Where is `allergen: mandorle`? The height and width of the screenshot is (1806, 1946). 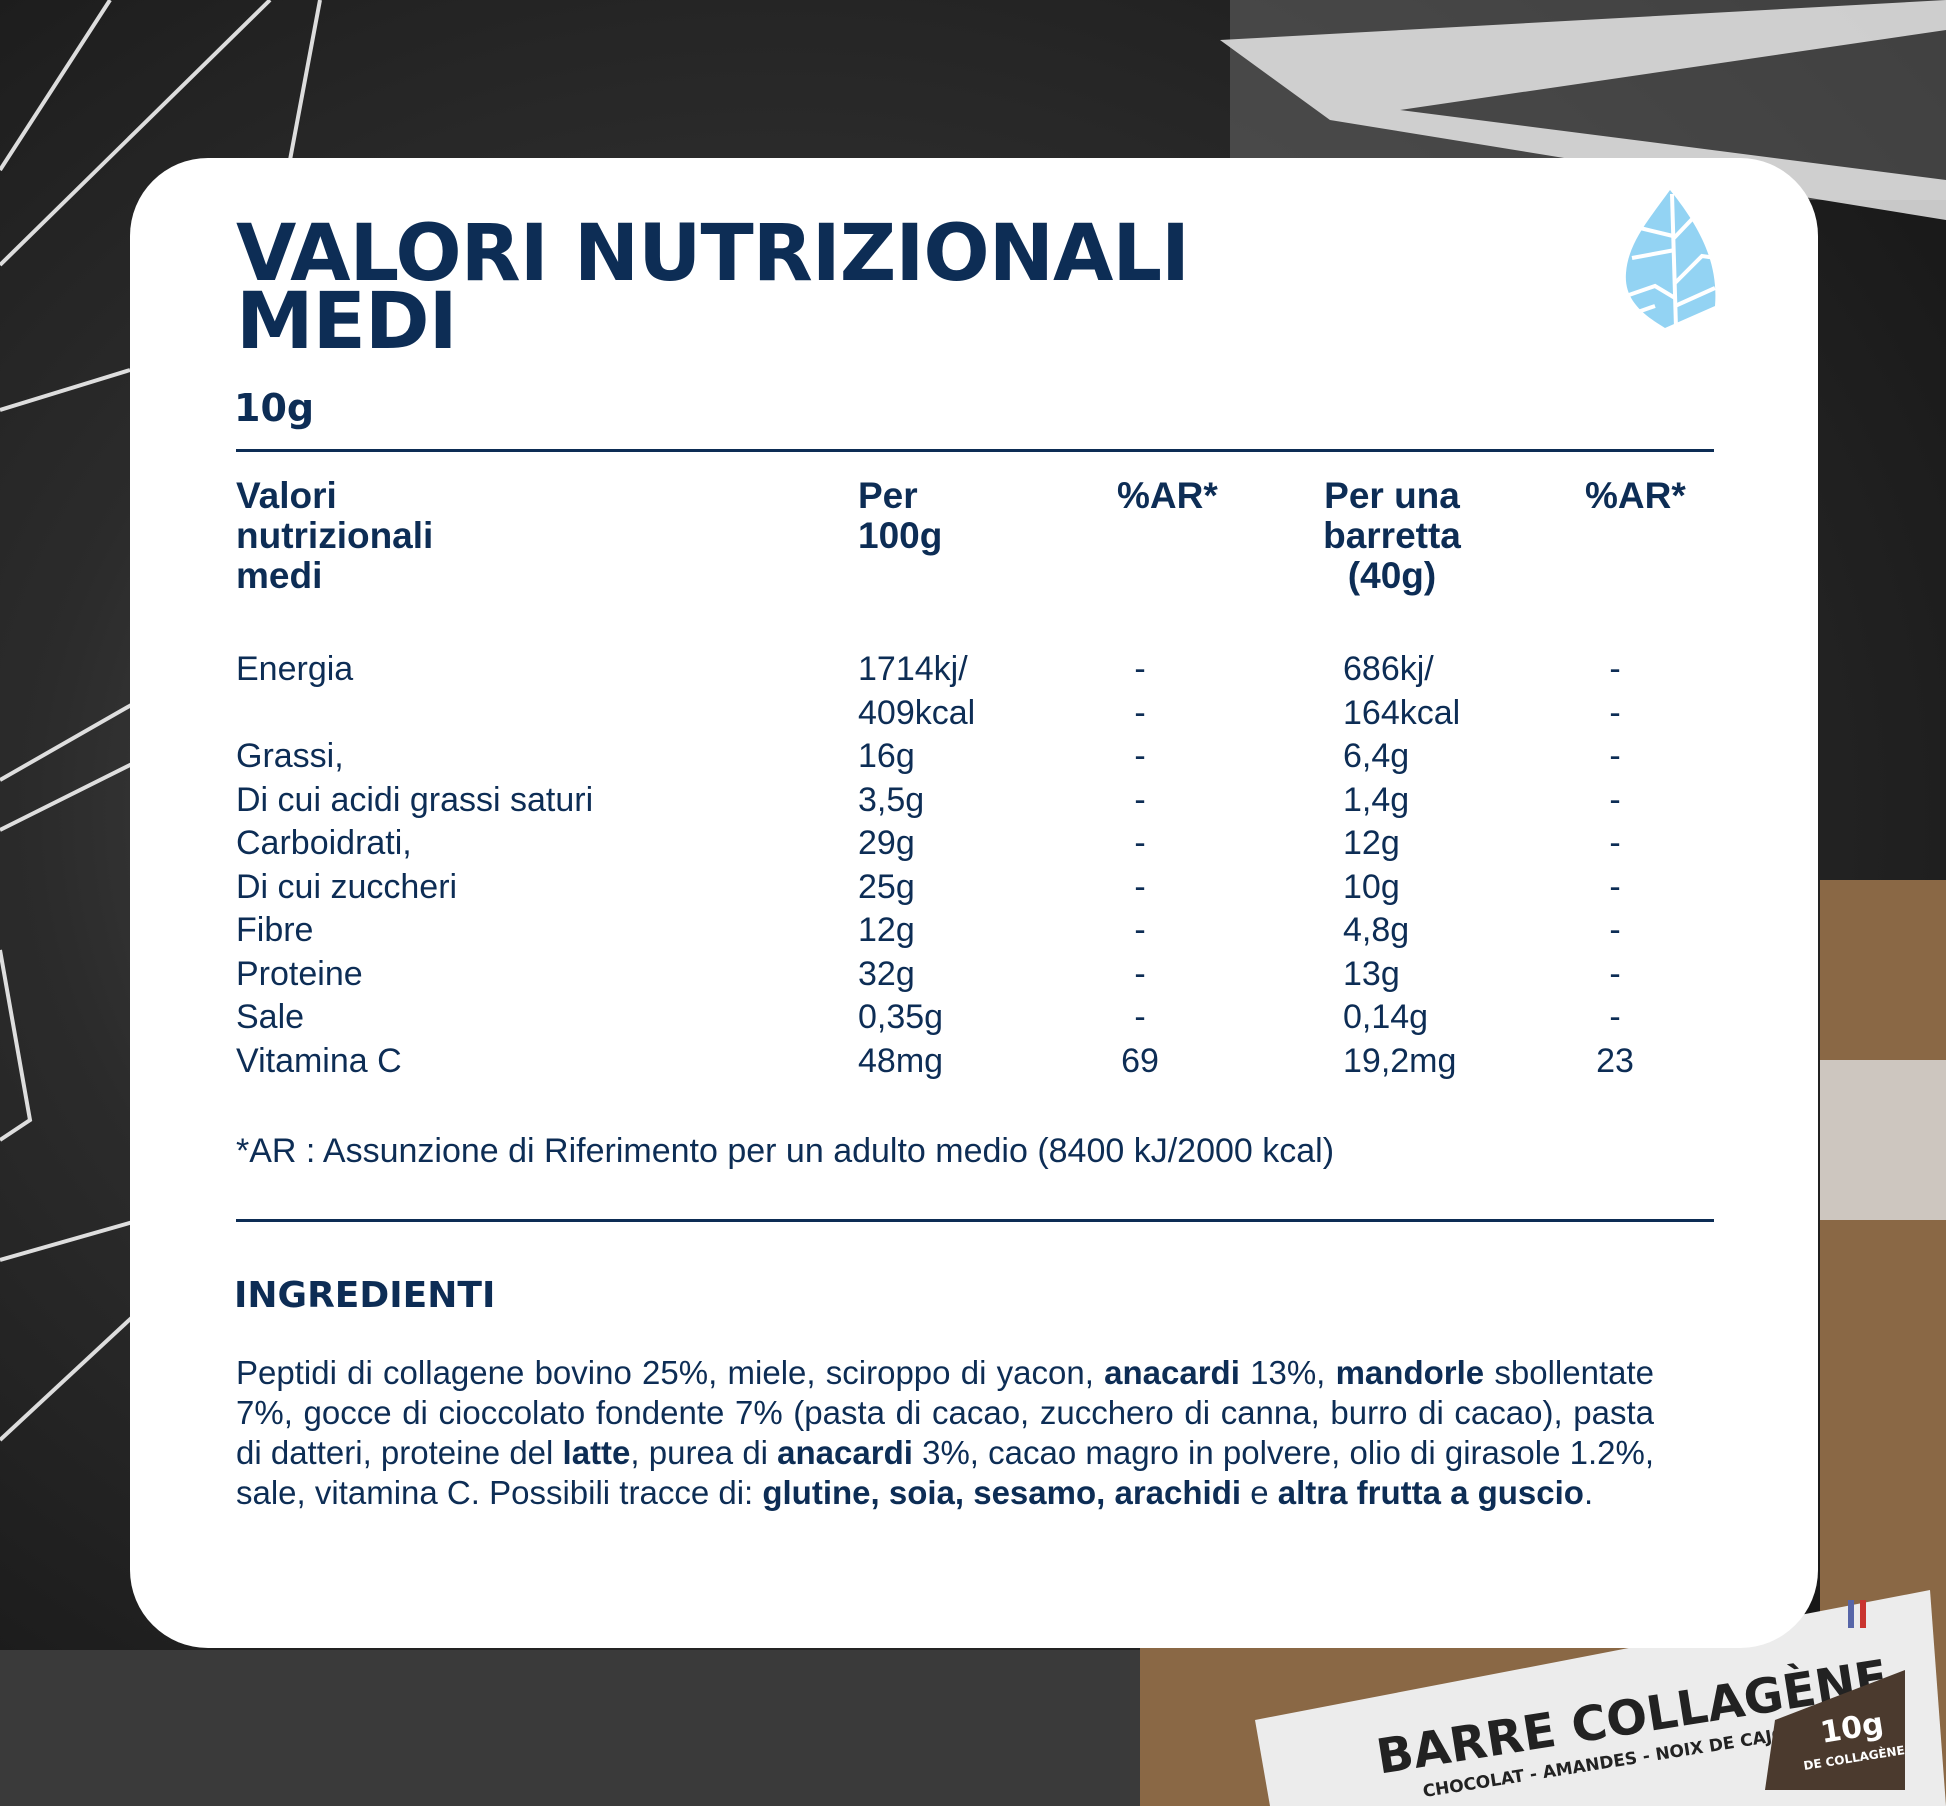 allergen: mandorle is located at coordinates (1410, 1372).